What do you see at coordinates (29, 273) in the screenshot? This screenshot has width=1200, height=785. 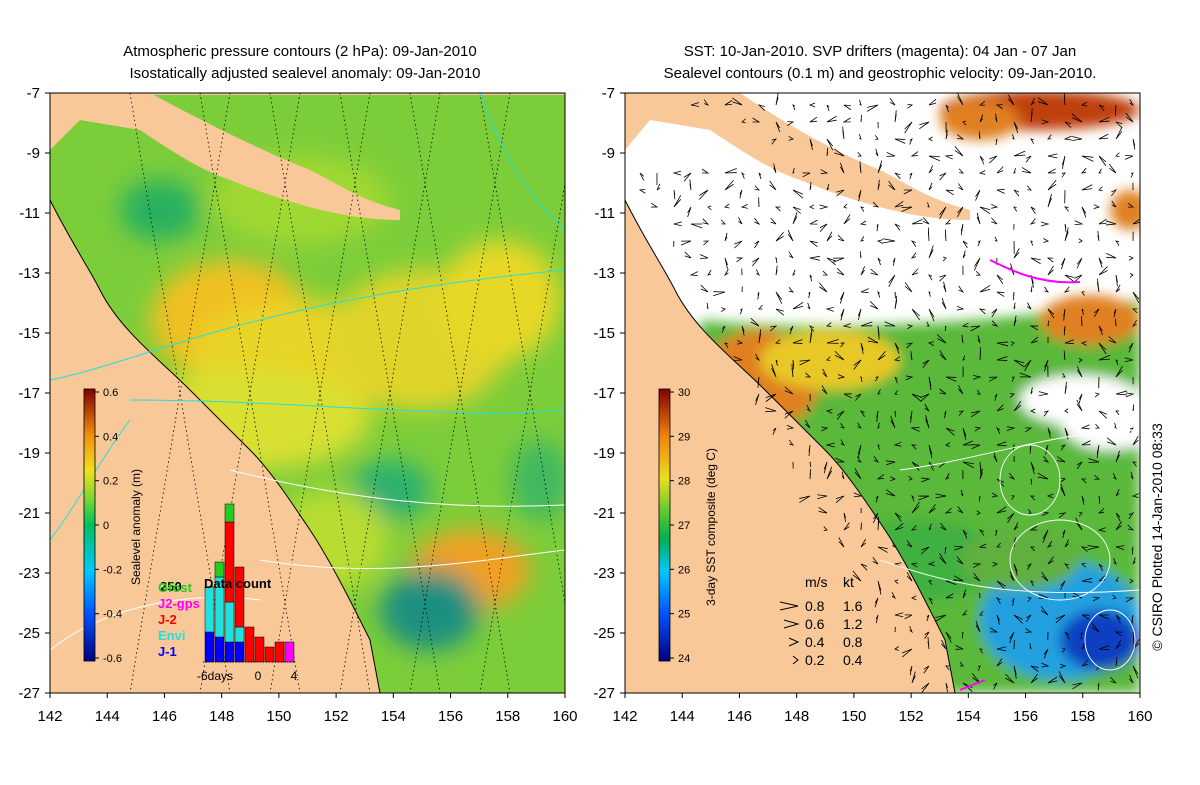 I see `y-tick-label: -13` at bounding box center [29, 273].